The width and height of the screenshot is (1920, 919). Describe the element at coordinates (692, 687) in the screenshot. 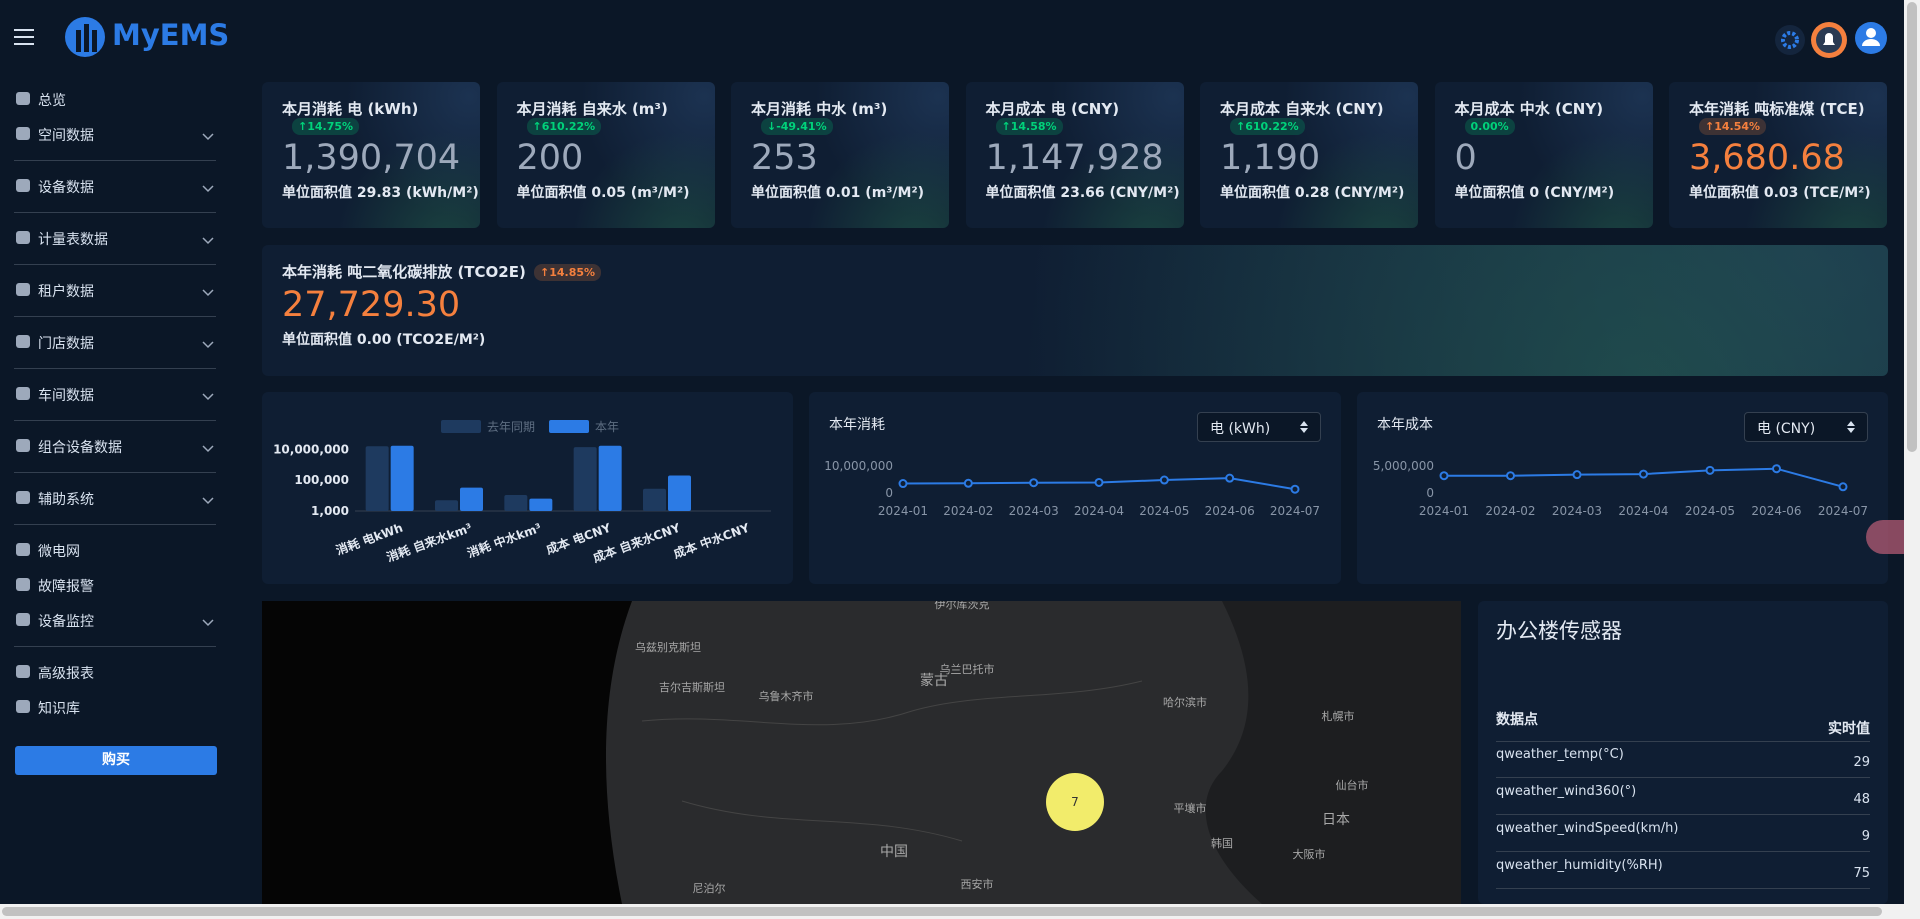

I see `map-label: 吉尔吉斯斯坦` at that location.